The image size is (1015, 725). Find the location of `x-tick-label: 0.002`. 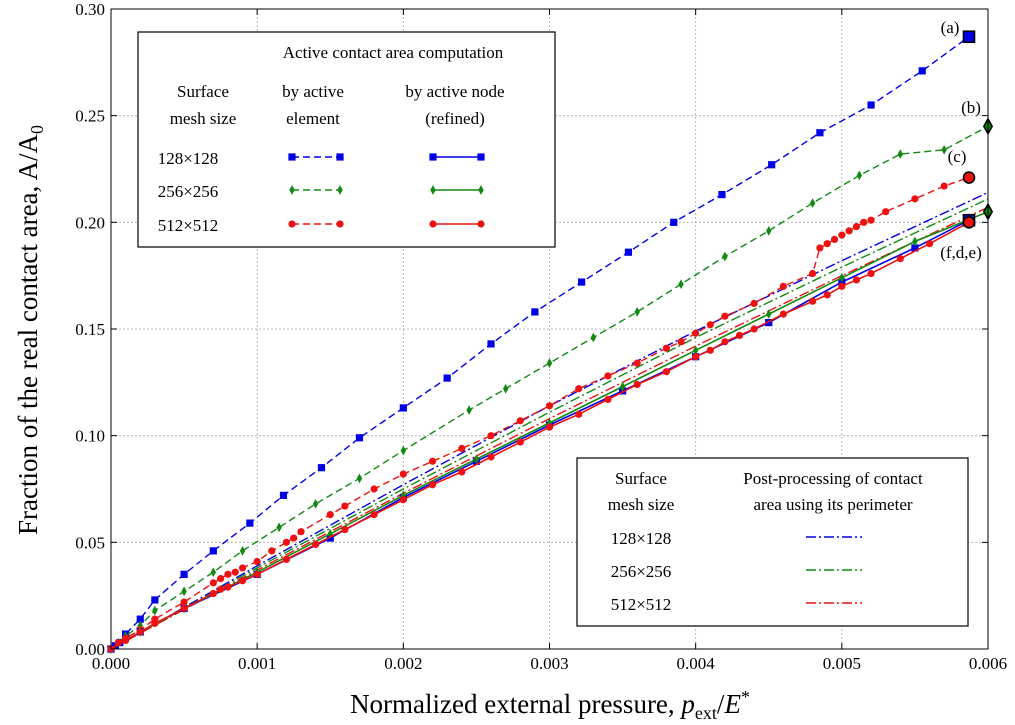

x-tick-label: 0.002 is located at coordinates (403, 663).